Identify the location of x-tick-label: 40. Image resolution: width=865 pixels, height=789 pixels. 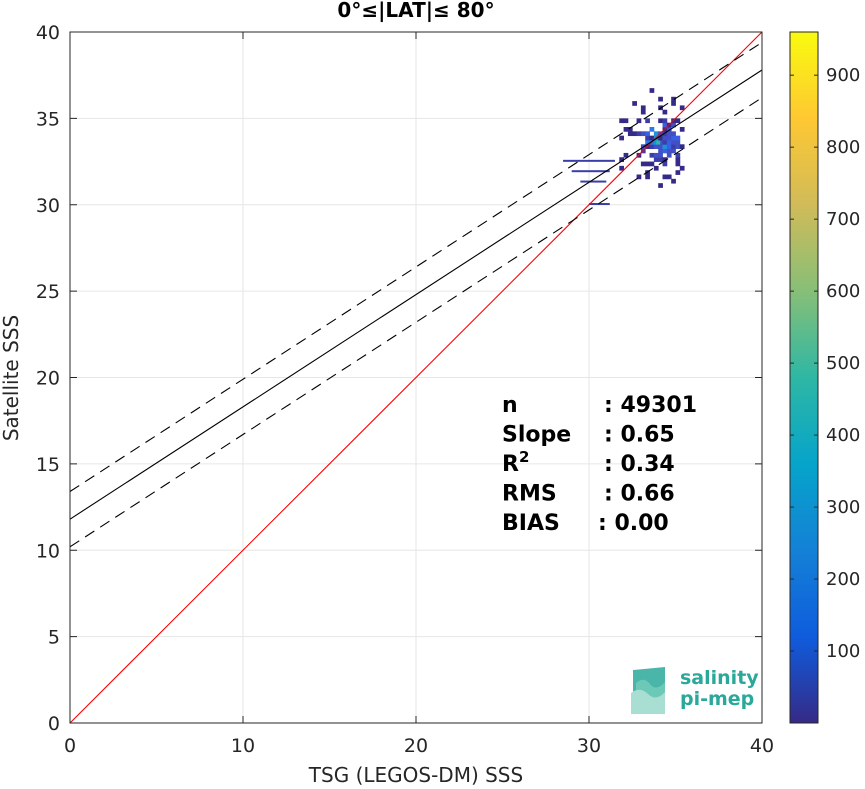
(762, 746).